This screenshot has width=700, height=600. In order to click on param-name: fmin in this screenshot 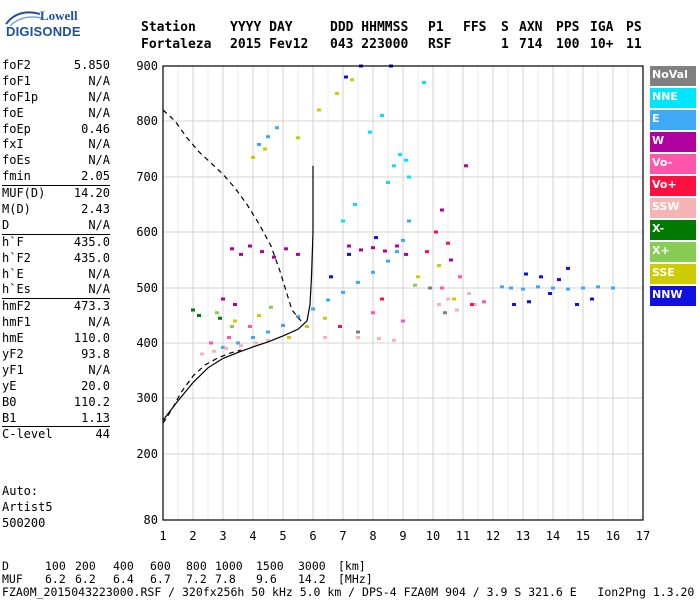, I will do `click(16, 176)`.